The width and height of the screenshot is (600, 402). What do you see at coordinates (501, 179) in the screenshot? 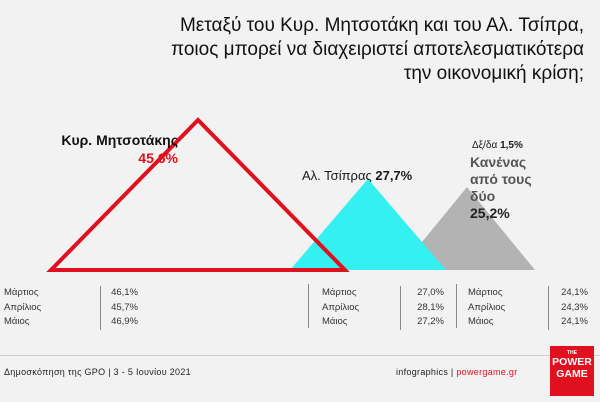
I see `none-line-2: από τους` at bounding box center [501, 179].